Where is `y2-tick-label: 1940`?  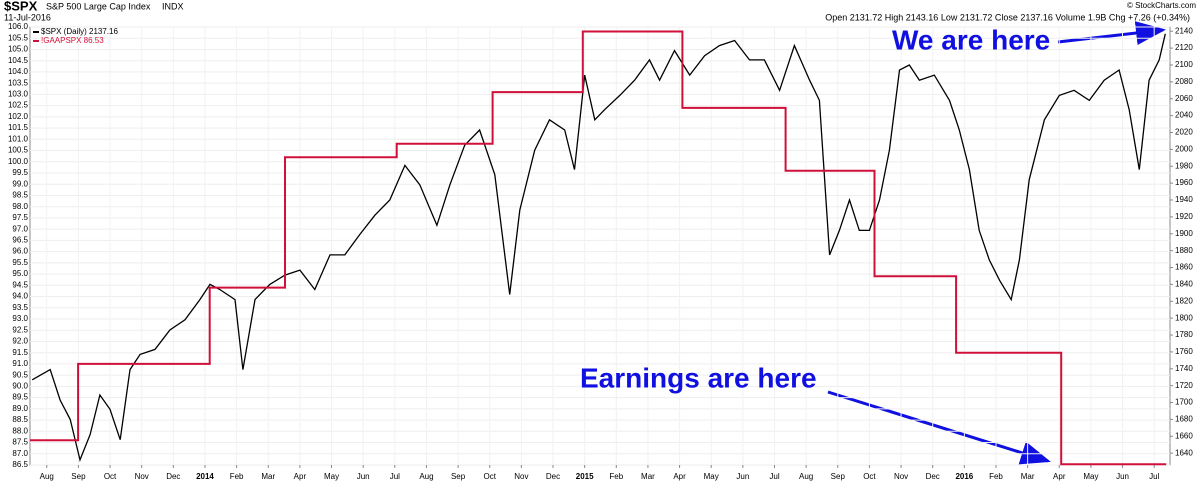
y2-tick-label: 1940 is located at coordinates (1184, 199).